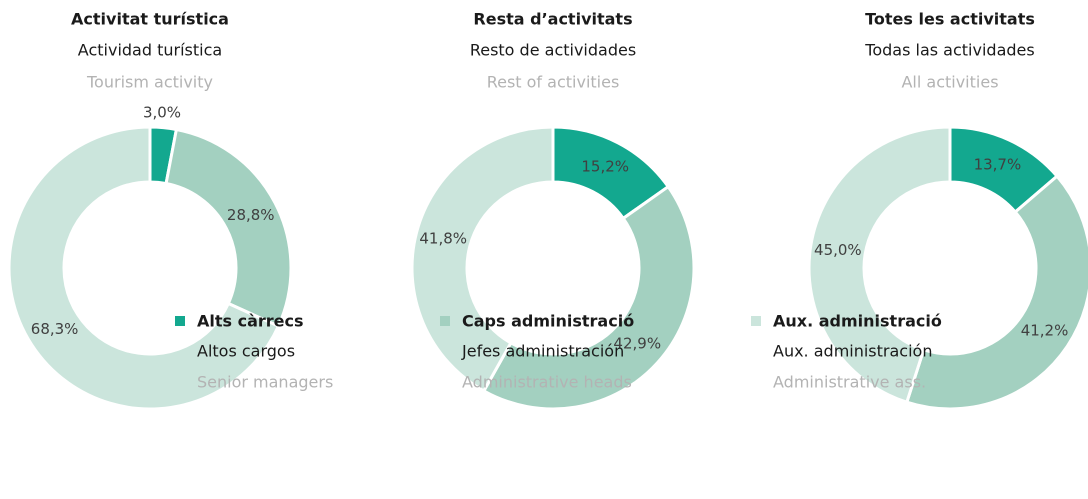  What do you see at coordinates (553, 82) in the screenshot?
I see `chart-subtitle-en: Rest of activities` at bounding box center [553, 82].